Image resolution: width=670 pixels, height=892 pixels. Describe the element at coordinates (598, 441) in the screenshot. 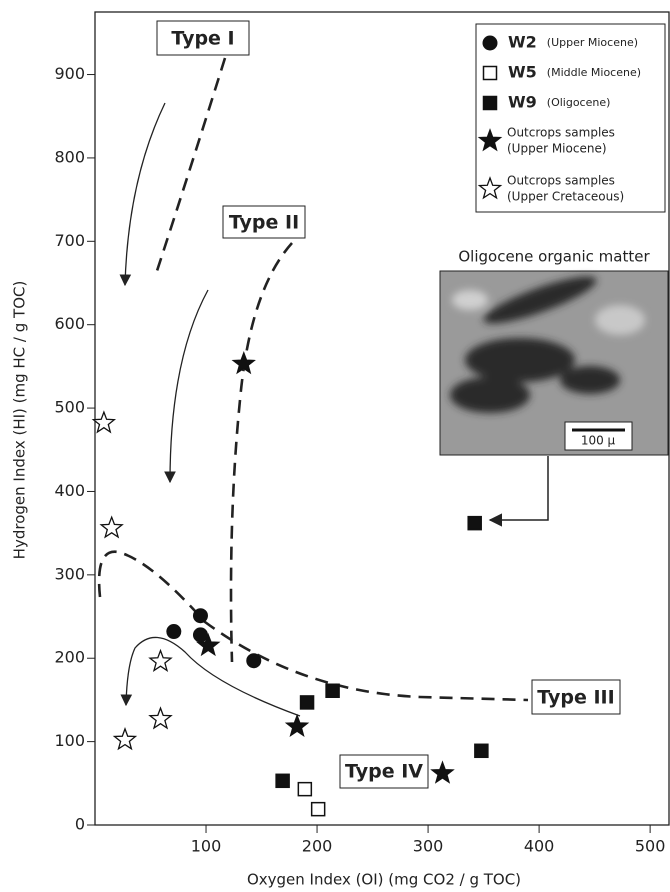

I see `inset-scale: 100 μ` at that location.